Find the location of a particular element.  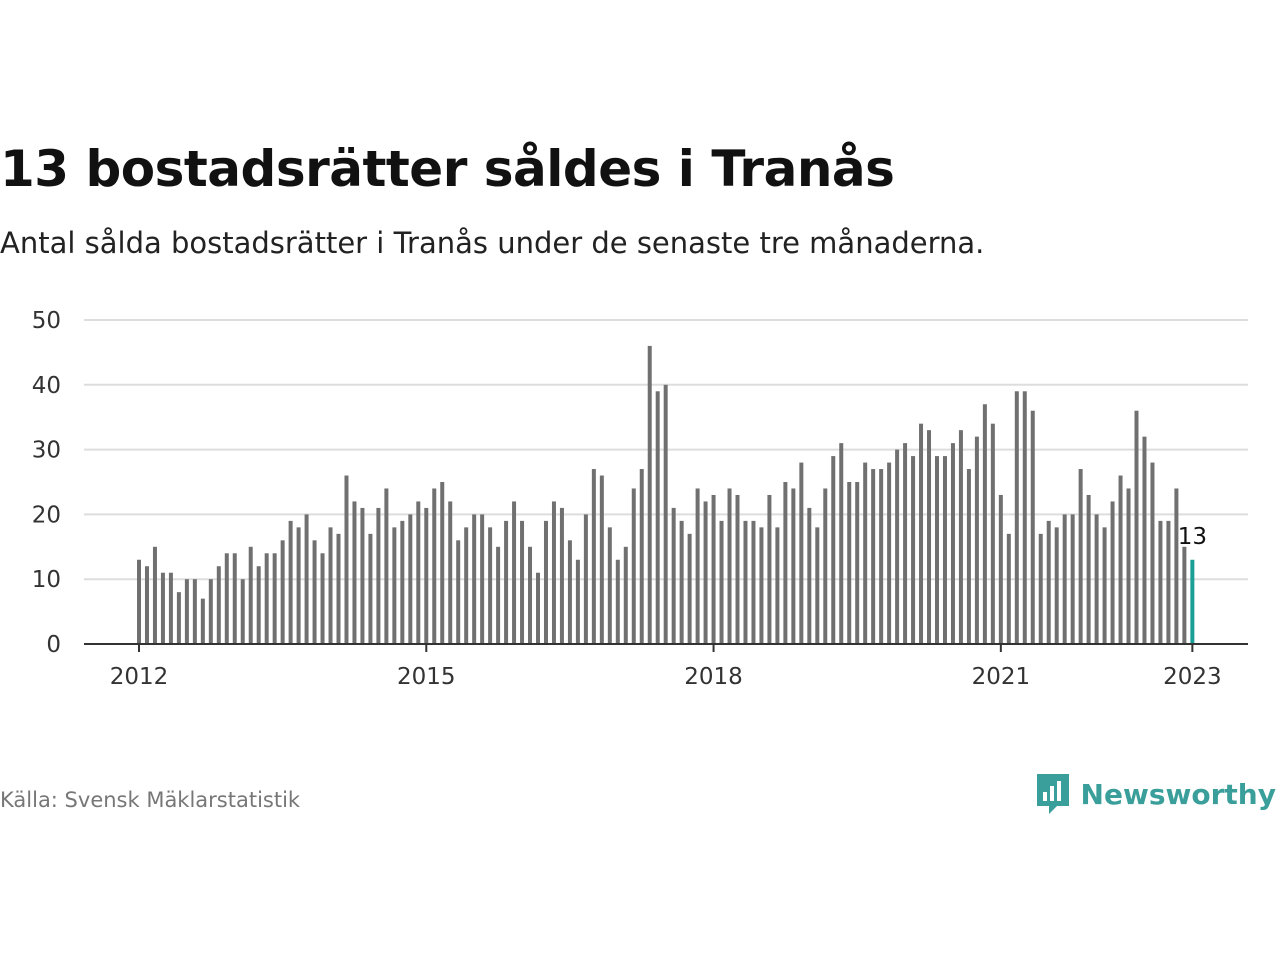

y-tick-label: 20 is located at coordinates (46, 515).